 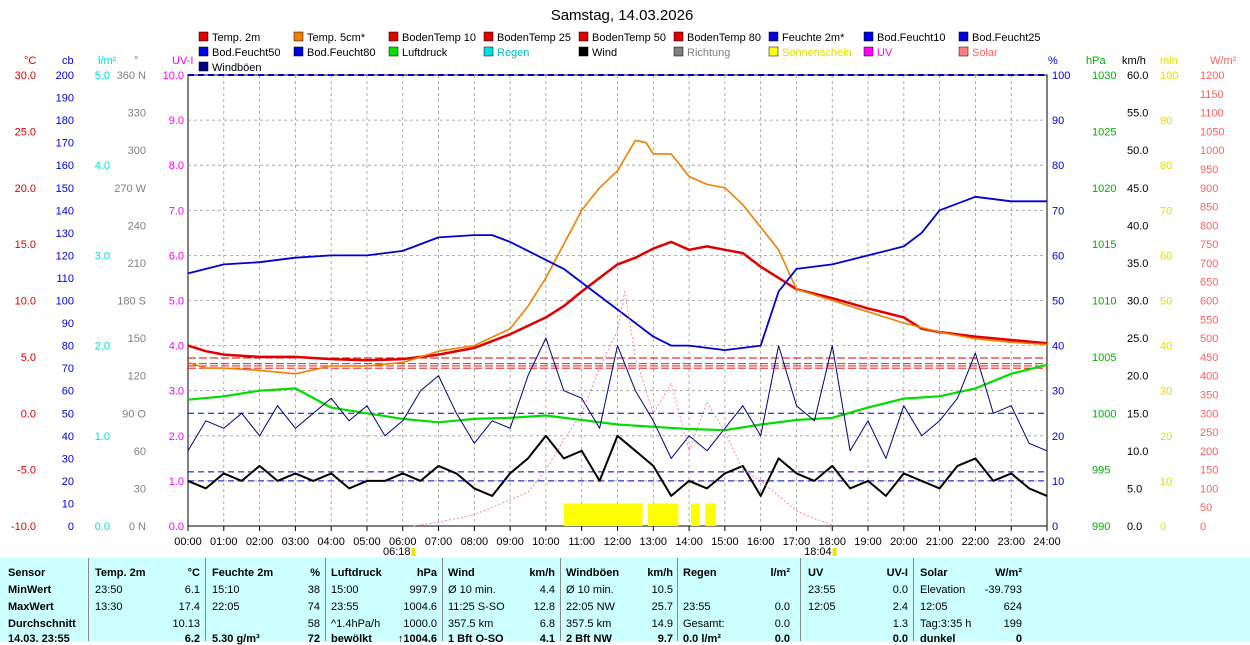 I want to click on table-cell-label: 12:05, so click(x=822, y=607).